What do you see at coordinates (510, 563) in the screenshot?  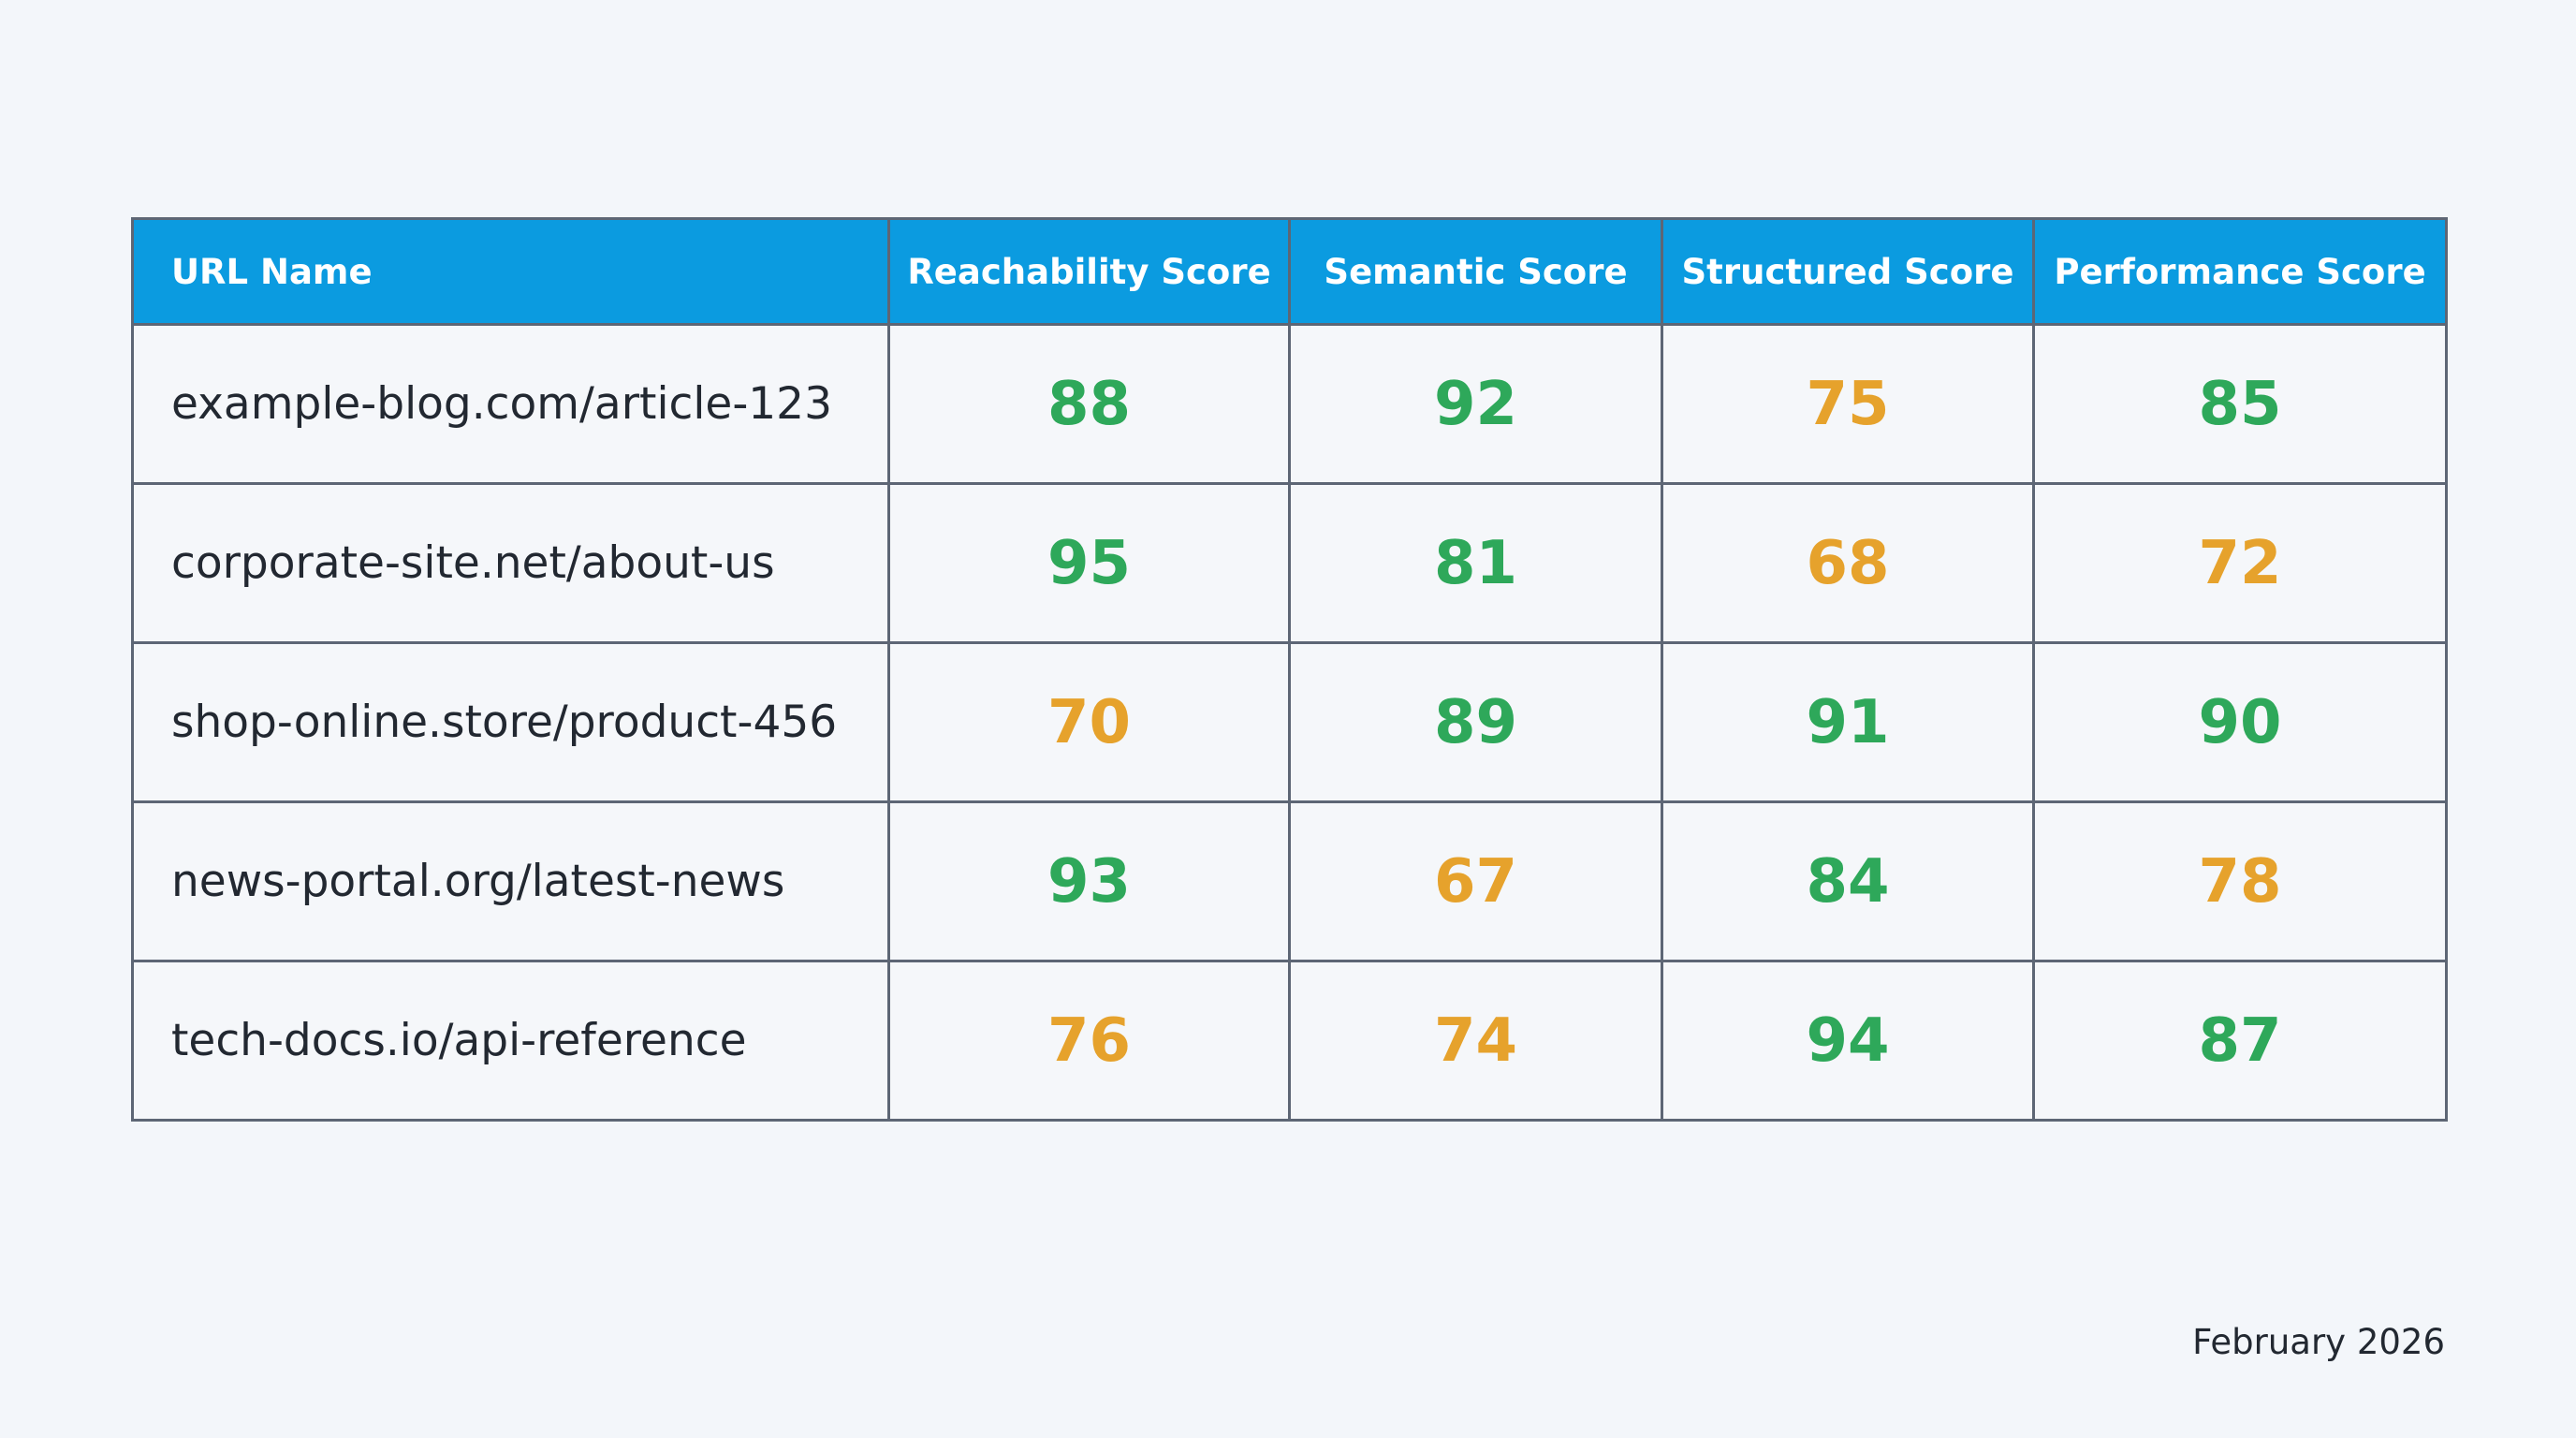 I see `url-cell: corporate-site.net/about-us` at bounding box center [510, 563].